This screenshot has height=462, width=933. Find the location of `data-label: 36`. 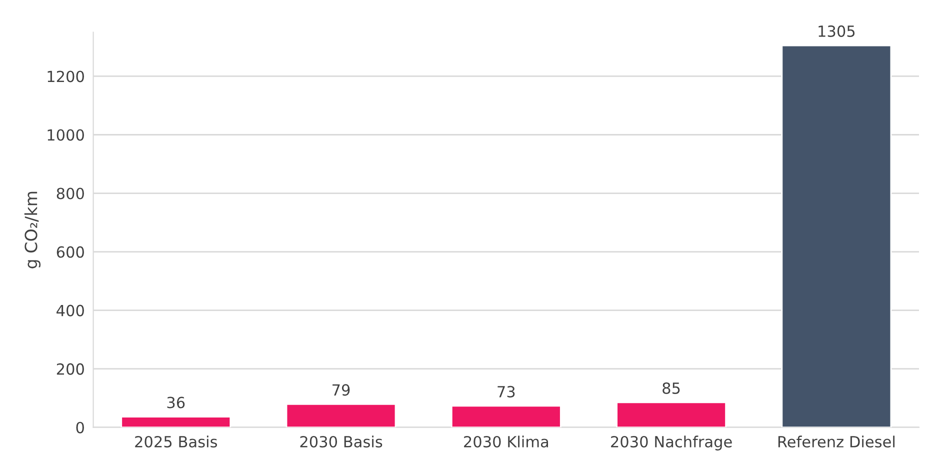

data-label: 36 is located at coordinates (176, 402).